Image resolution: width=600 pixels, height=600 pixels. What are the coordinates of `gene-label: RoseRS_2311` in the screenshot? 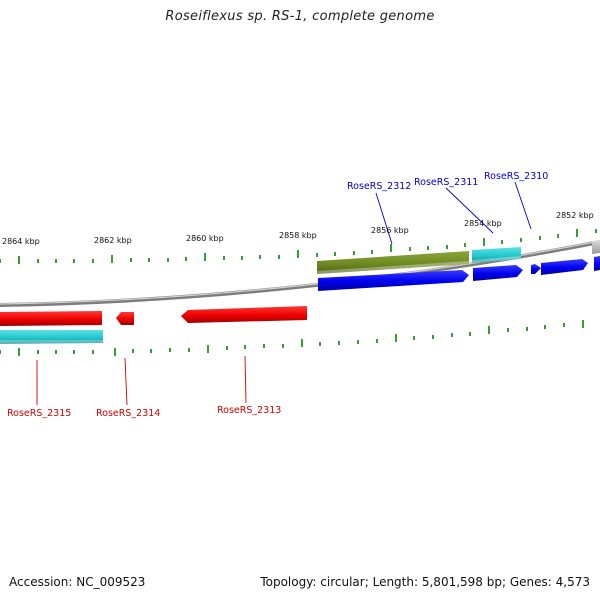 It's located at (446, 182).